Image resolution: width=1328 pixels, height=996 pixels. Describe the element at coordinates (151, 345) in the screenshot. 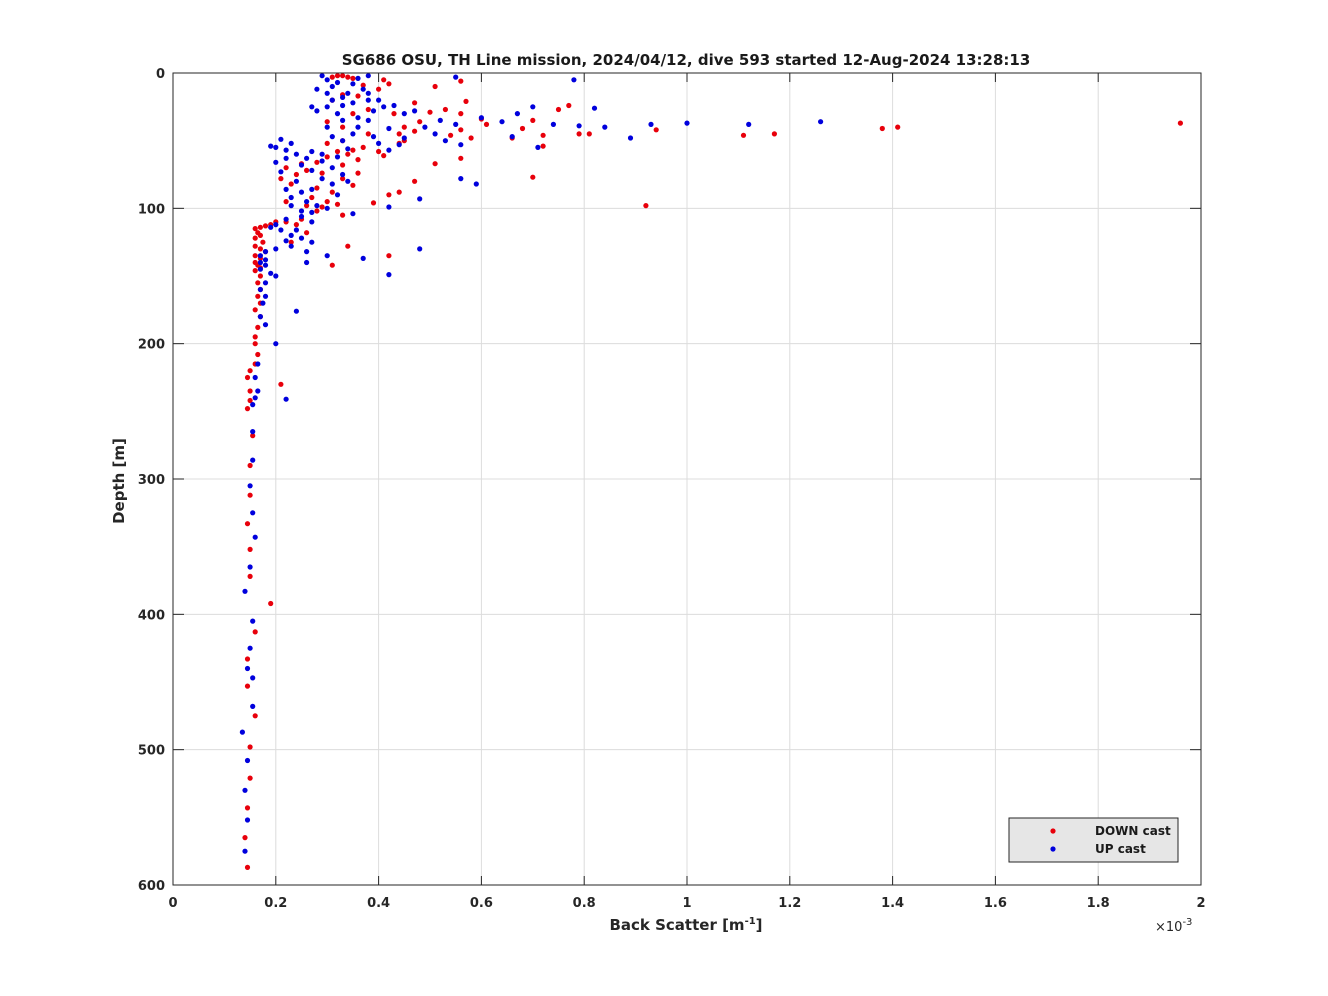

I see `y-tick-label: 200` at that location.